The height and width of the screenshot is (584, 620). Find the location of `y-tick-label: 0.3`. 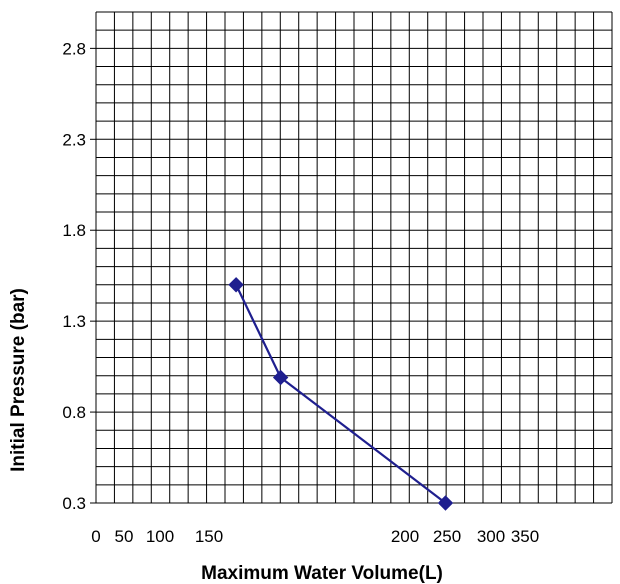

y-tick-label: 0.3 is located at coordinates (74, 503).